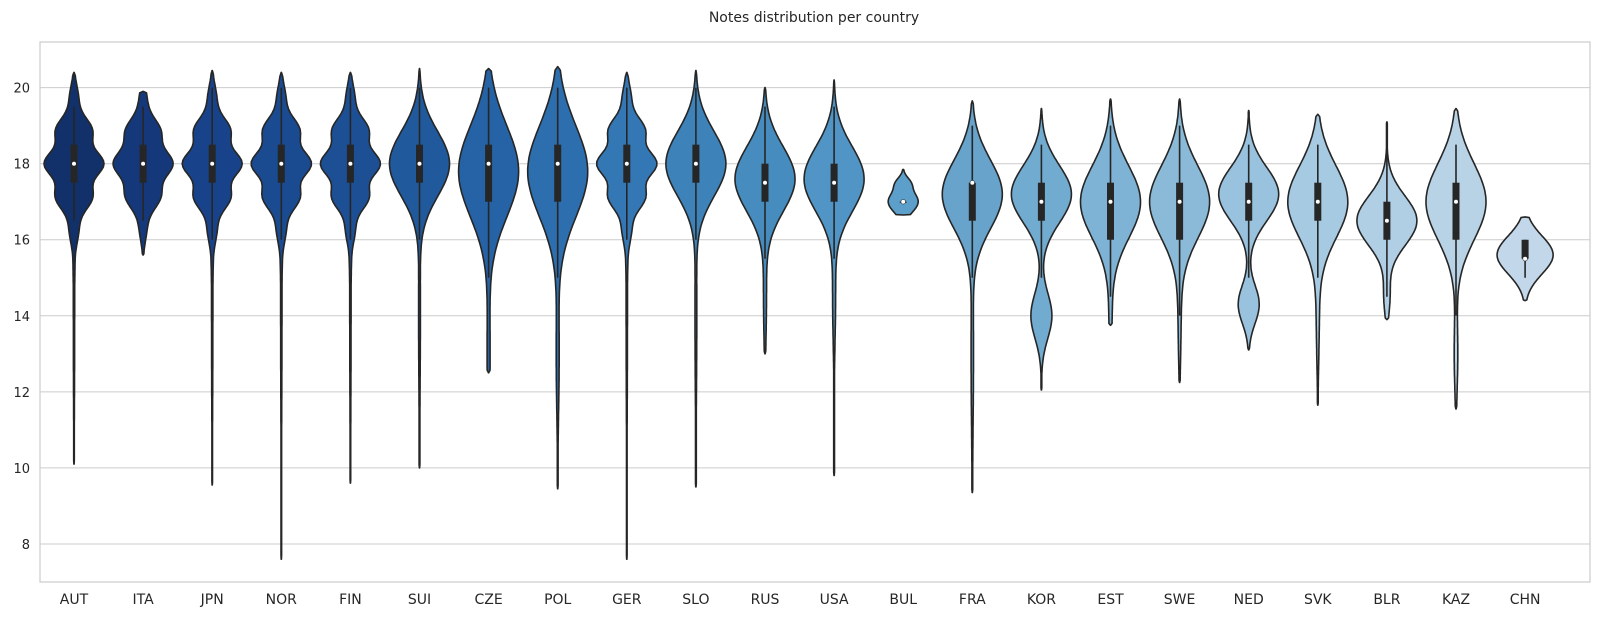  I want to click on violin-median-nor, so click(281, 164).